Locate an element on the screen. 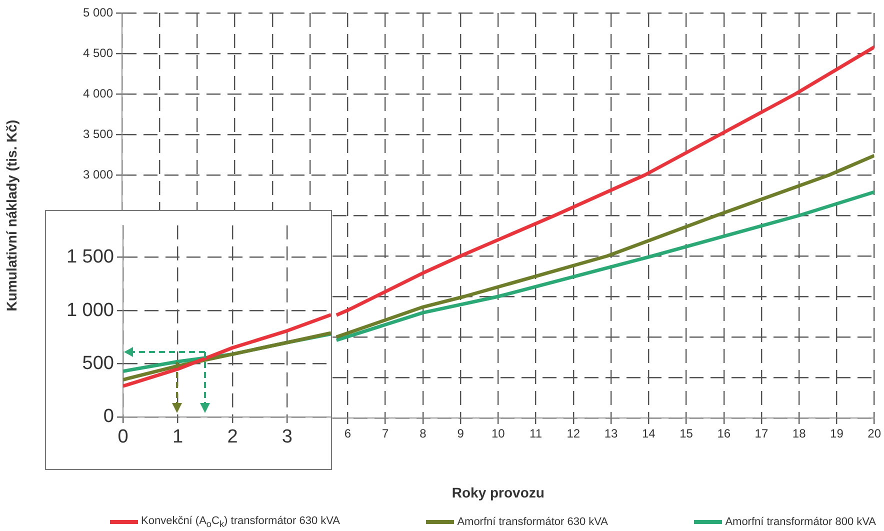 The image size is (884, 531). x-tick-label: 13 is located at coordinates (611, 433).